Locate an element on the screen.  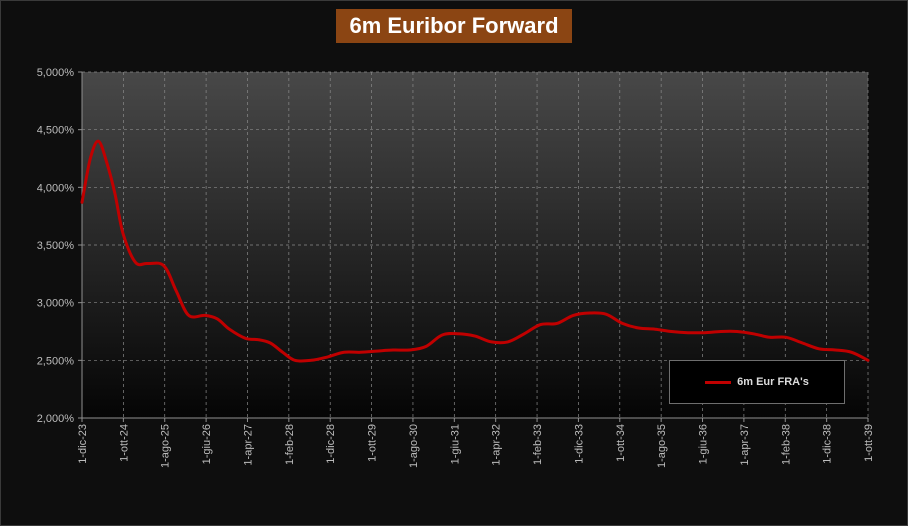
y-tick-label: 5,000% is located at coordinates (56, 73).